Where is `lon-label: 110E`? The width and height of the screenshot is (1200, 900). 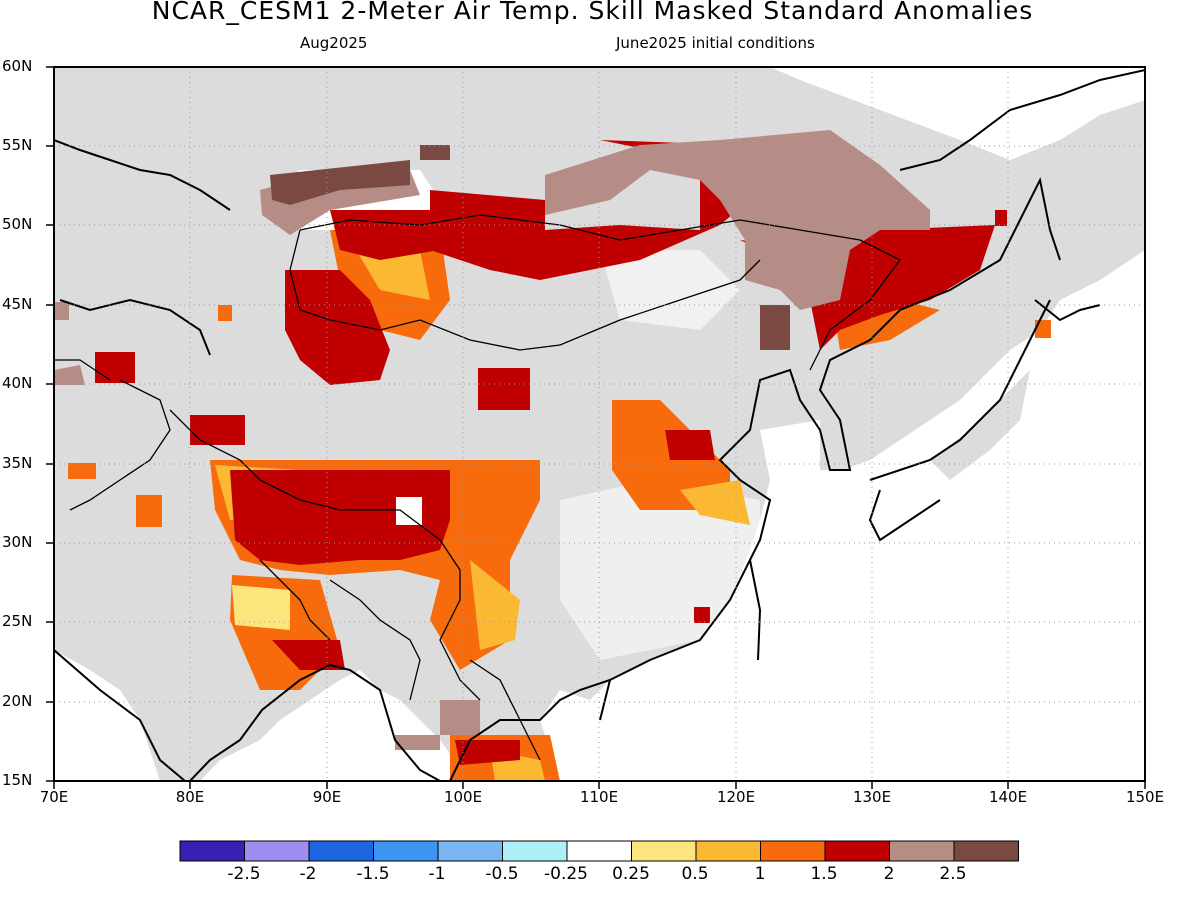 lon-label: 110E is located at coordinates (599, 797).